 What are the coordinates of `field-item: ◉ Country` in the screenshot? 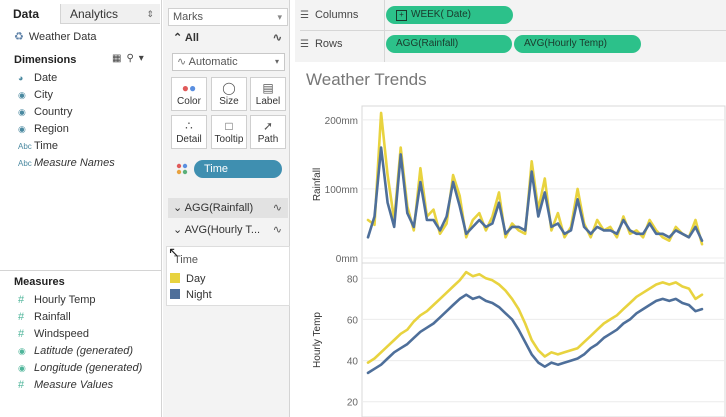 It's located at (45, 112).